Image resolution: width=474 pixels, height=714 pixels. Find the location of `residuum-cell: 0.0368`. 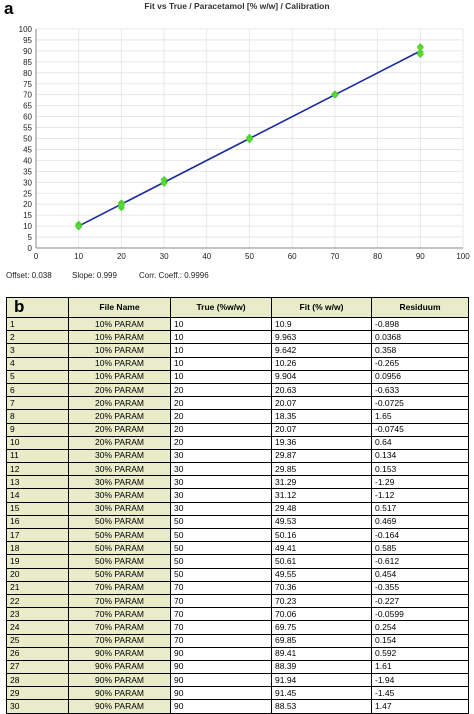

residuum-cell: 0.0368 is located at coordinates (420, 337).